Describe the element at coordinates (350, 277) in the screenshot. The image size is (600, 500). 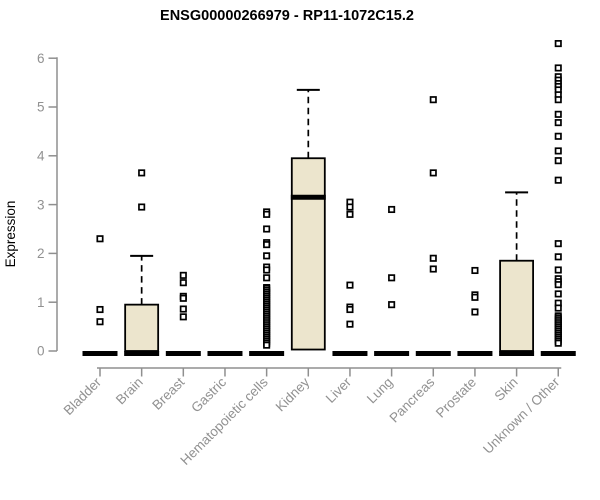
I see `boxplot-liver` at that location.